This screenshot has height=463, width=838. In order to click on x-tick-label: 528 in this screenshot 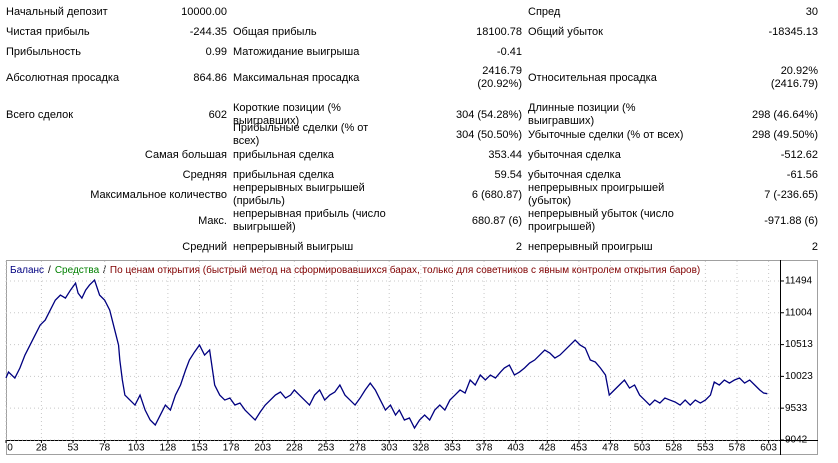, I will do `click(673, 448)`.